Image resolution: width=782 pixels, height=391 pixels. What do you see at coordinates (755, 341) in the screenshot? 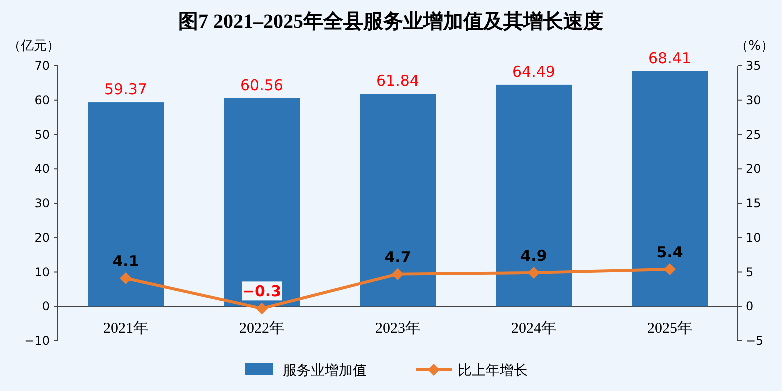
I see `y2-tick-label: −5` at bounding box center [755, 341].